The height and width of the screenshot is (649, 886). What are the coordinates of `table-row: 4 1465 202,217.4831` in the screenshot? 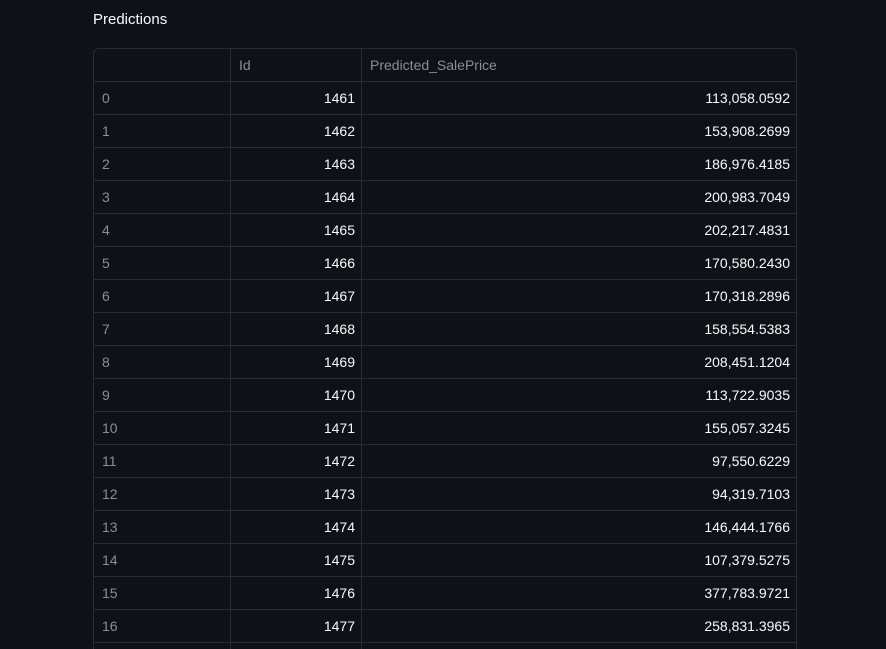 It's located at (445, 230).